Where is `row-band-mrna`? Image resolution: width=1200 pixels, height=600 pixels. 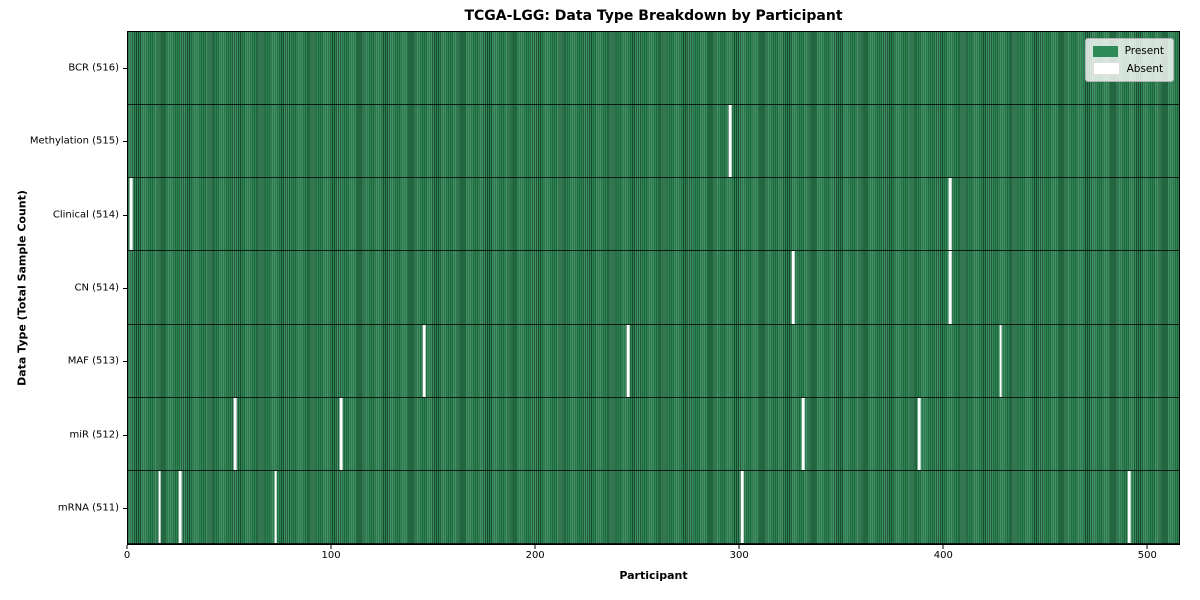
row-band-mrna is located at coordinates (653, 507).